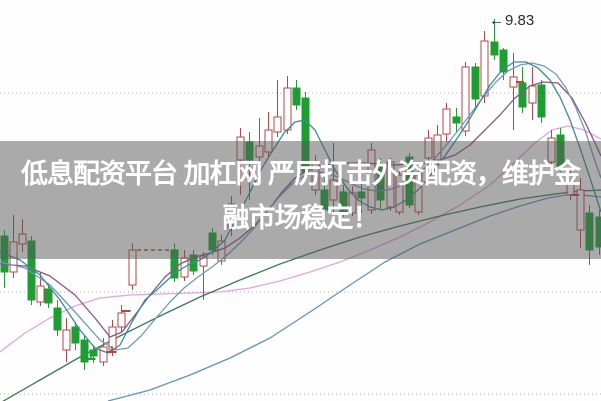 Image resolution: width=601 pixels, height=401 pixels. I want to click on caption-line-2: 融市场稳定！, so click(301, 218).